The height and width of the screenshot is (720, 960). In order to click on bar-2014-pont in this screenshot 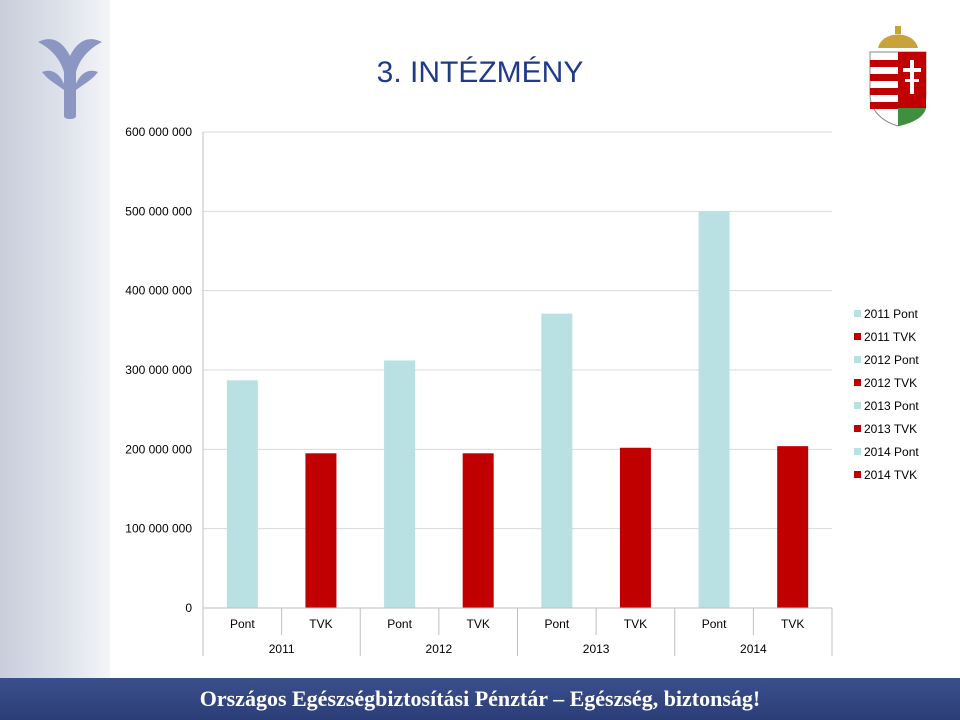, I will do `click(714, 410)`.